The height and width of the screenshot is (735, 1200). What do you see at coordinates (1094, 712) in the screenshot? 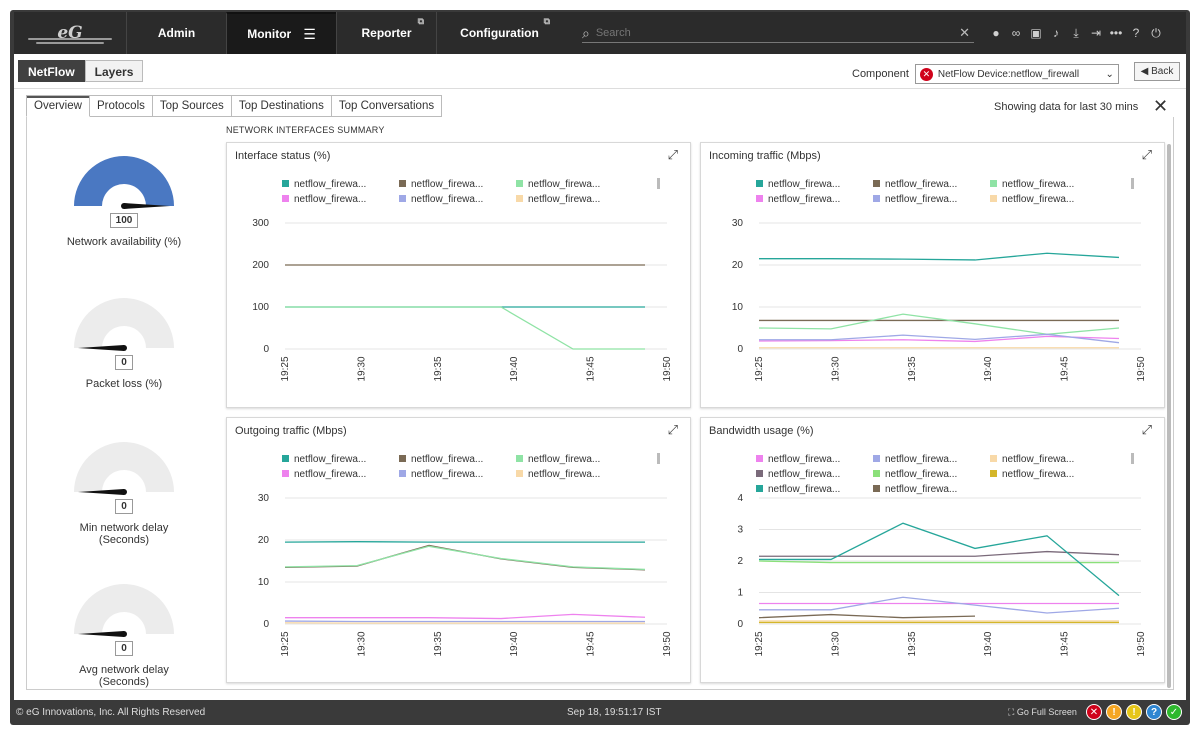
I see `critical-icon: ✕` at bounding box center [1094, 712].